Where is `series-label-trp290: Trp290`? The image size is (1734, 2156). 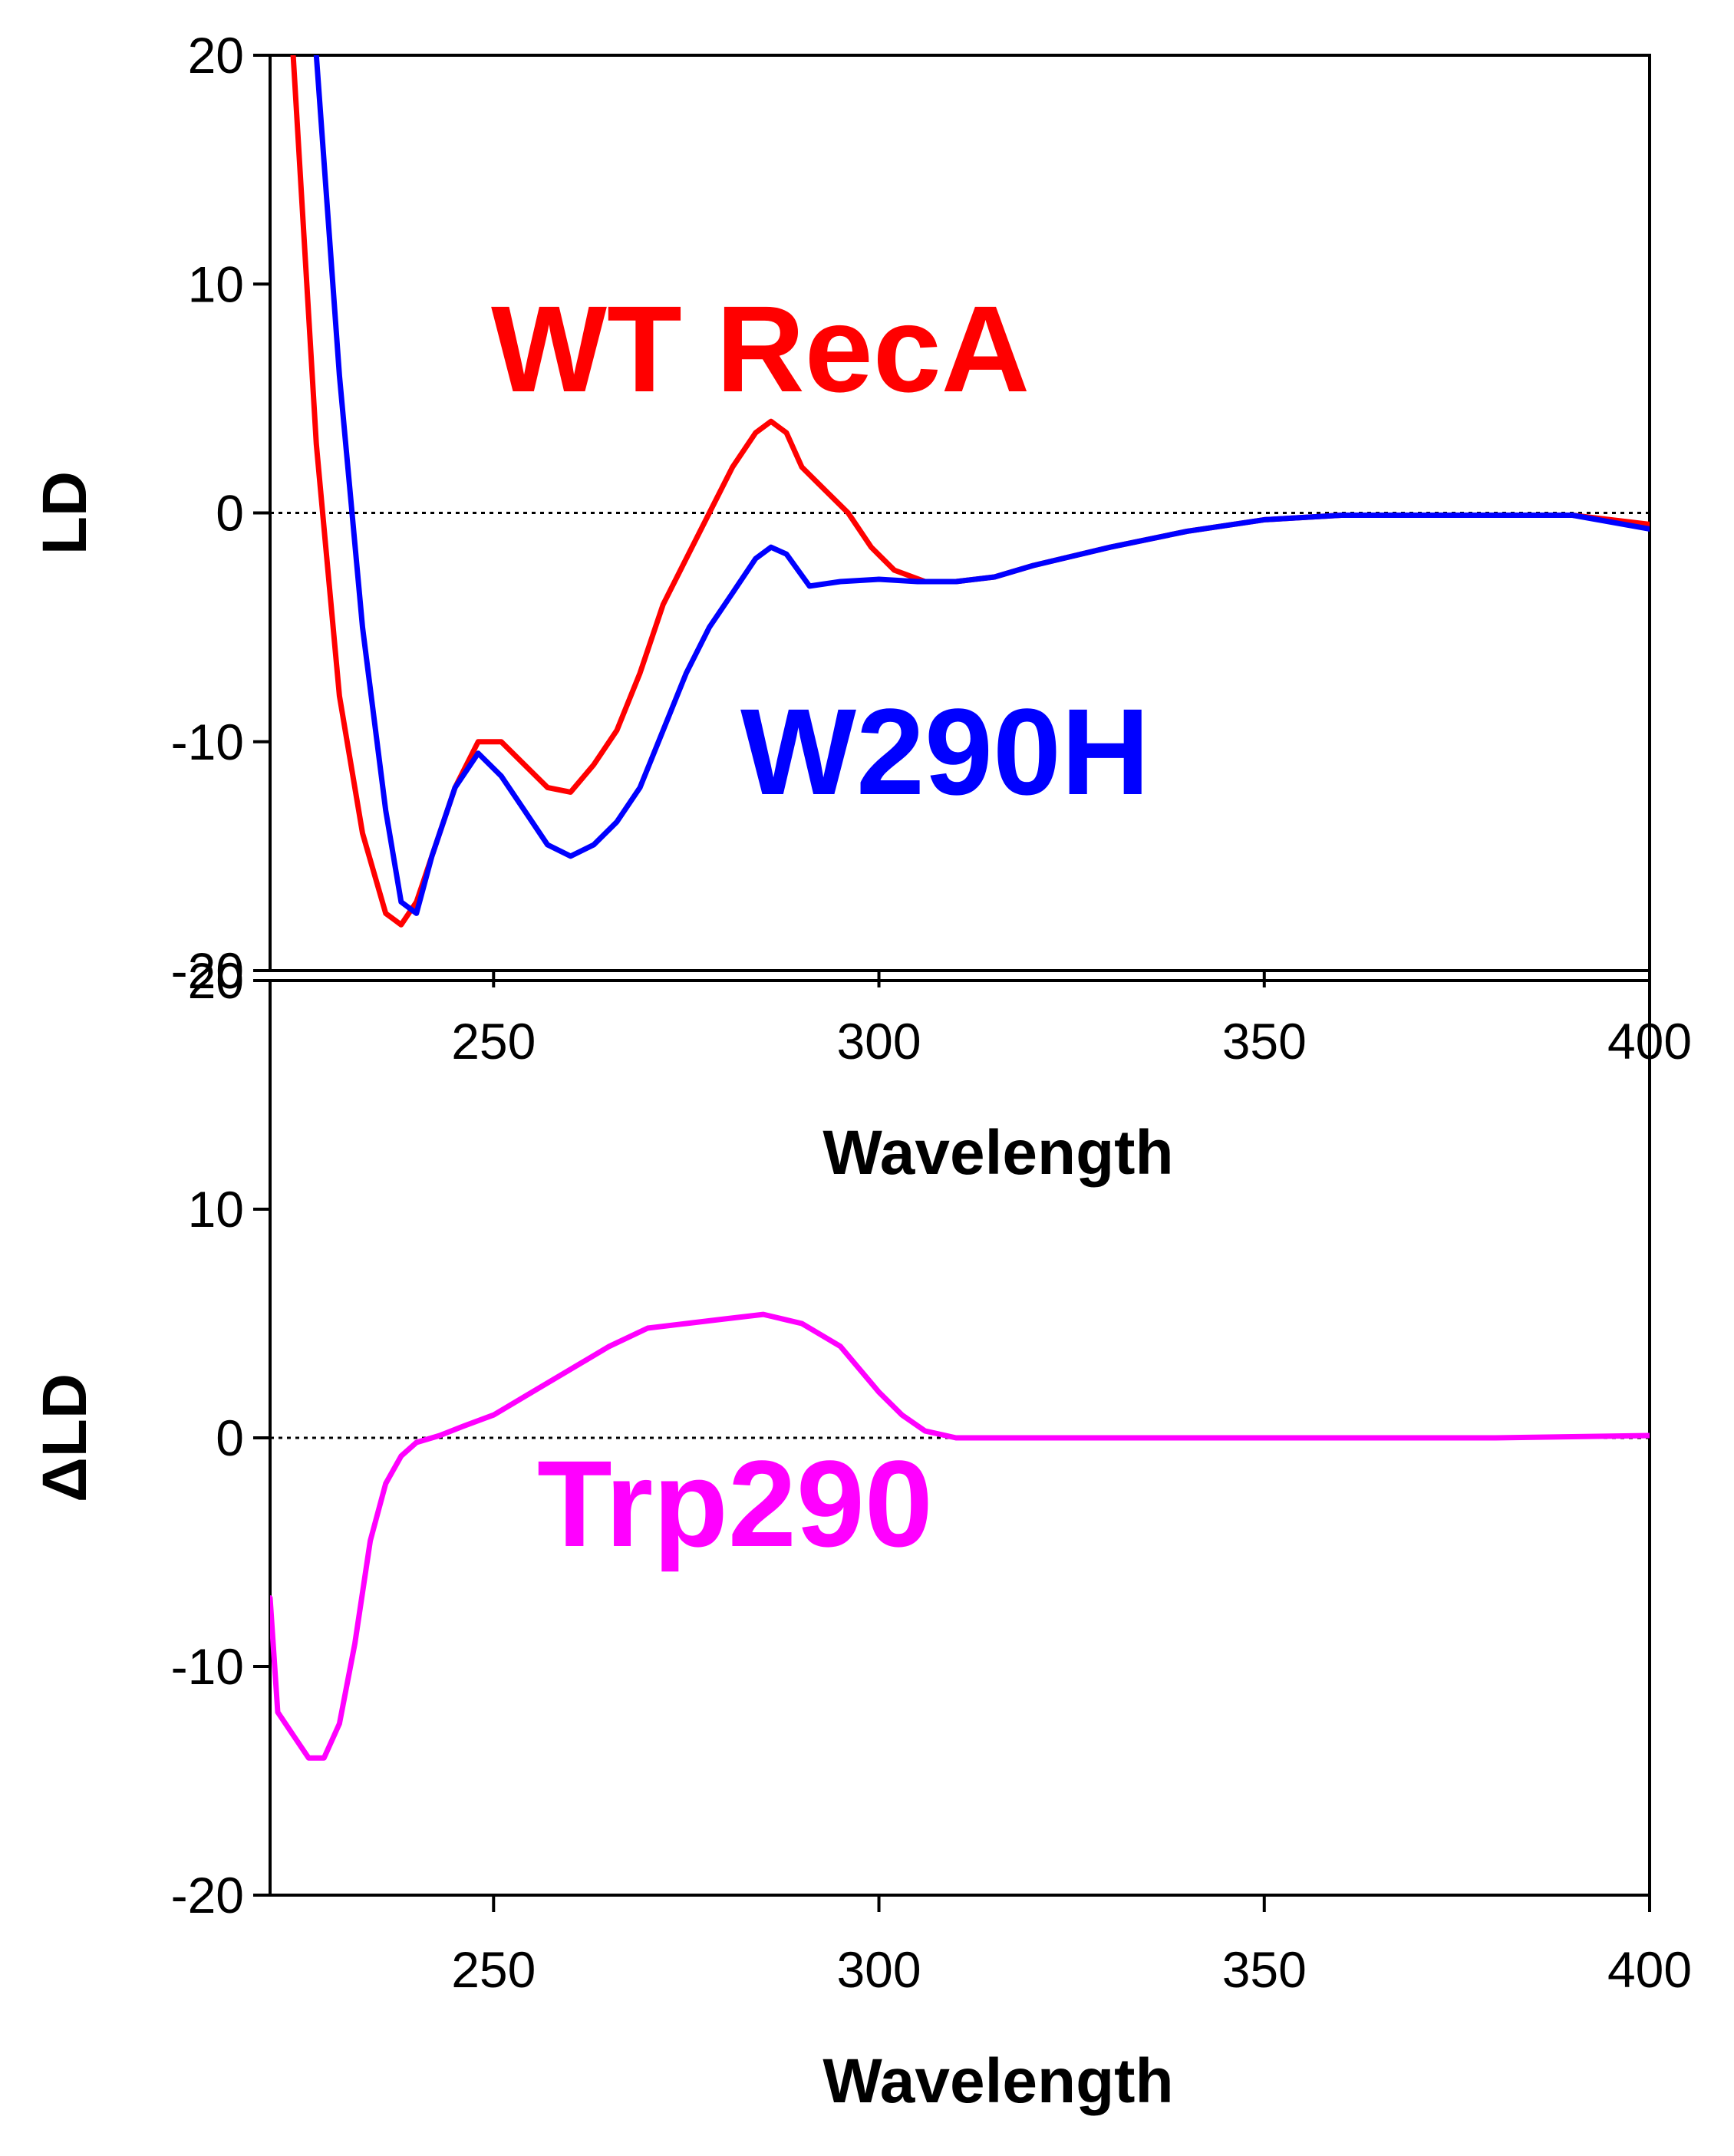 series-label-trp290: Trp290 is located at coordinates (735, 1503).